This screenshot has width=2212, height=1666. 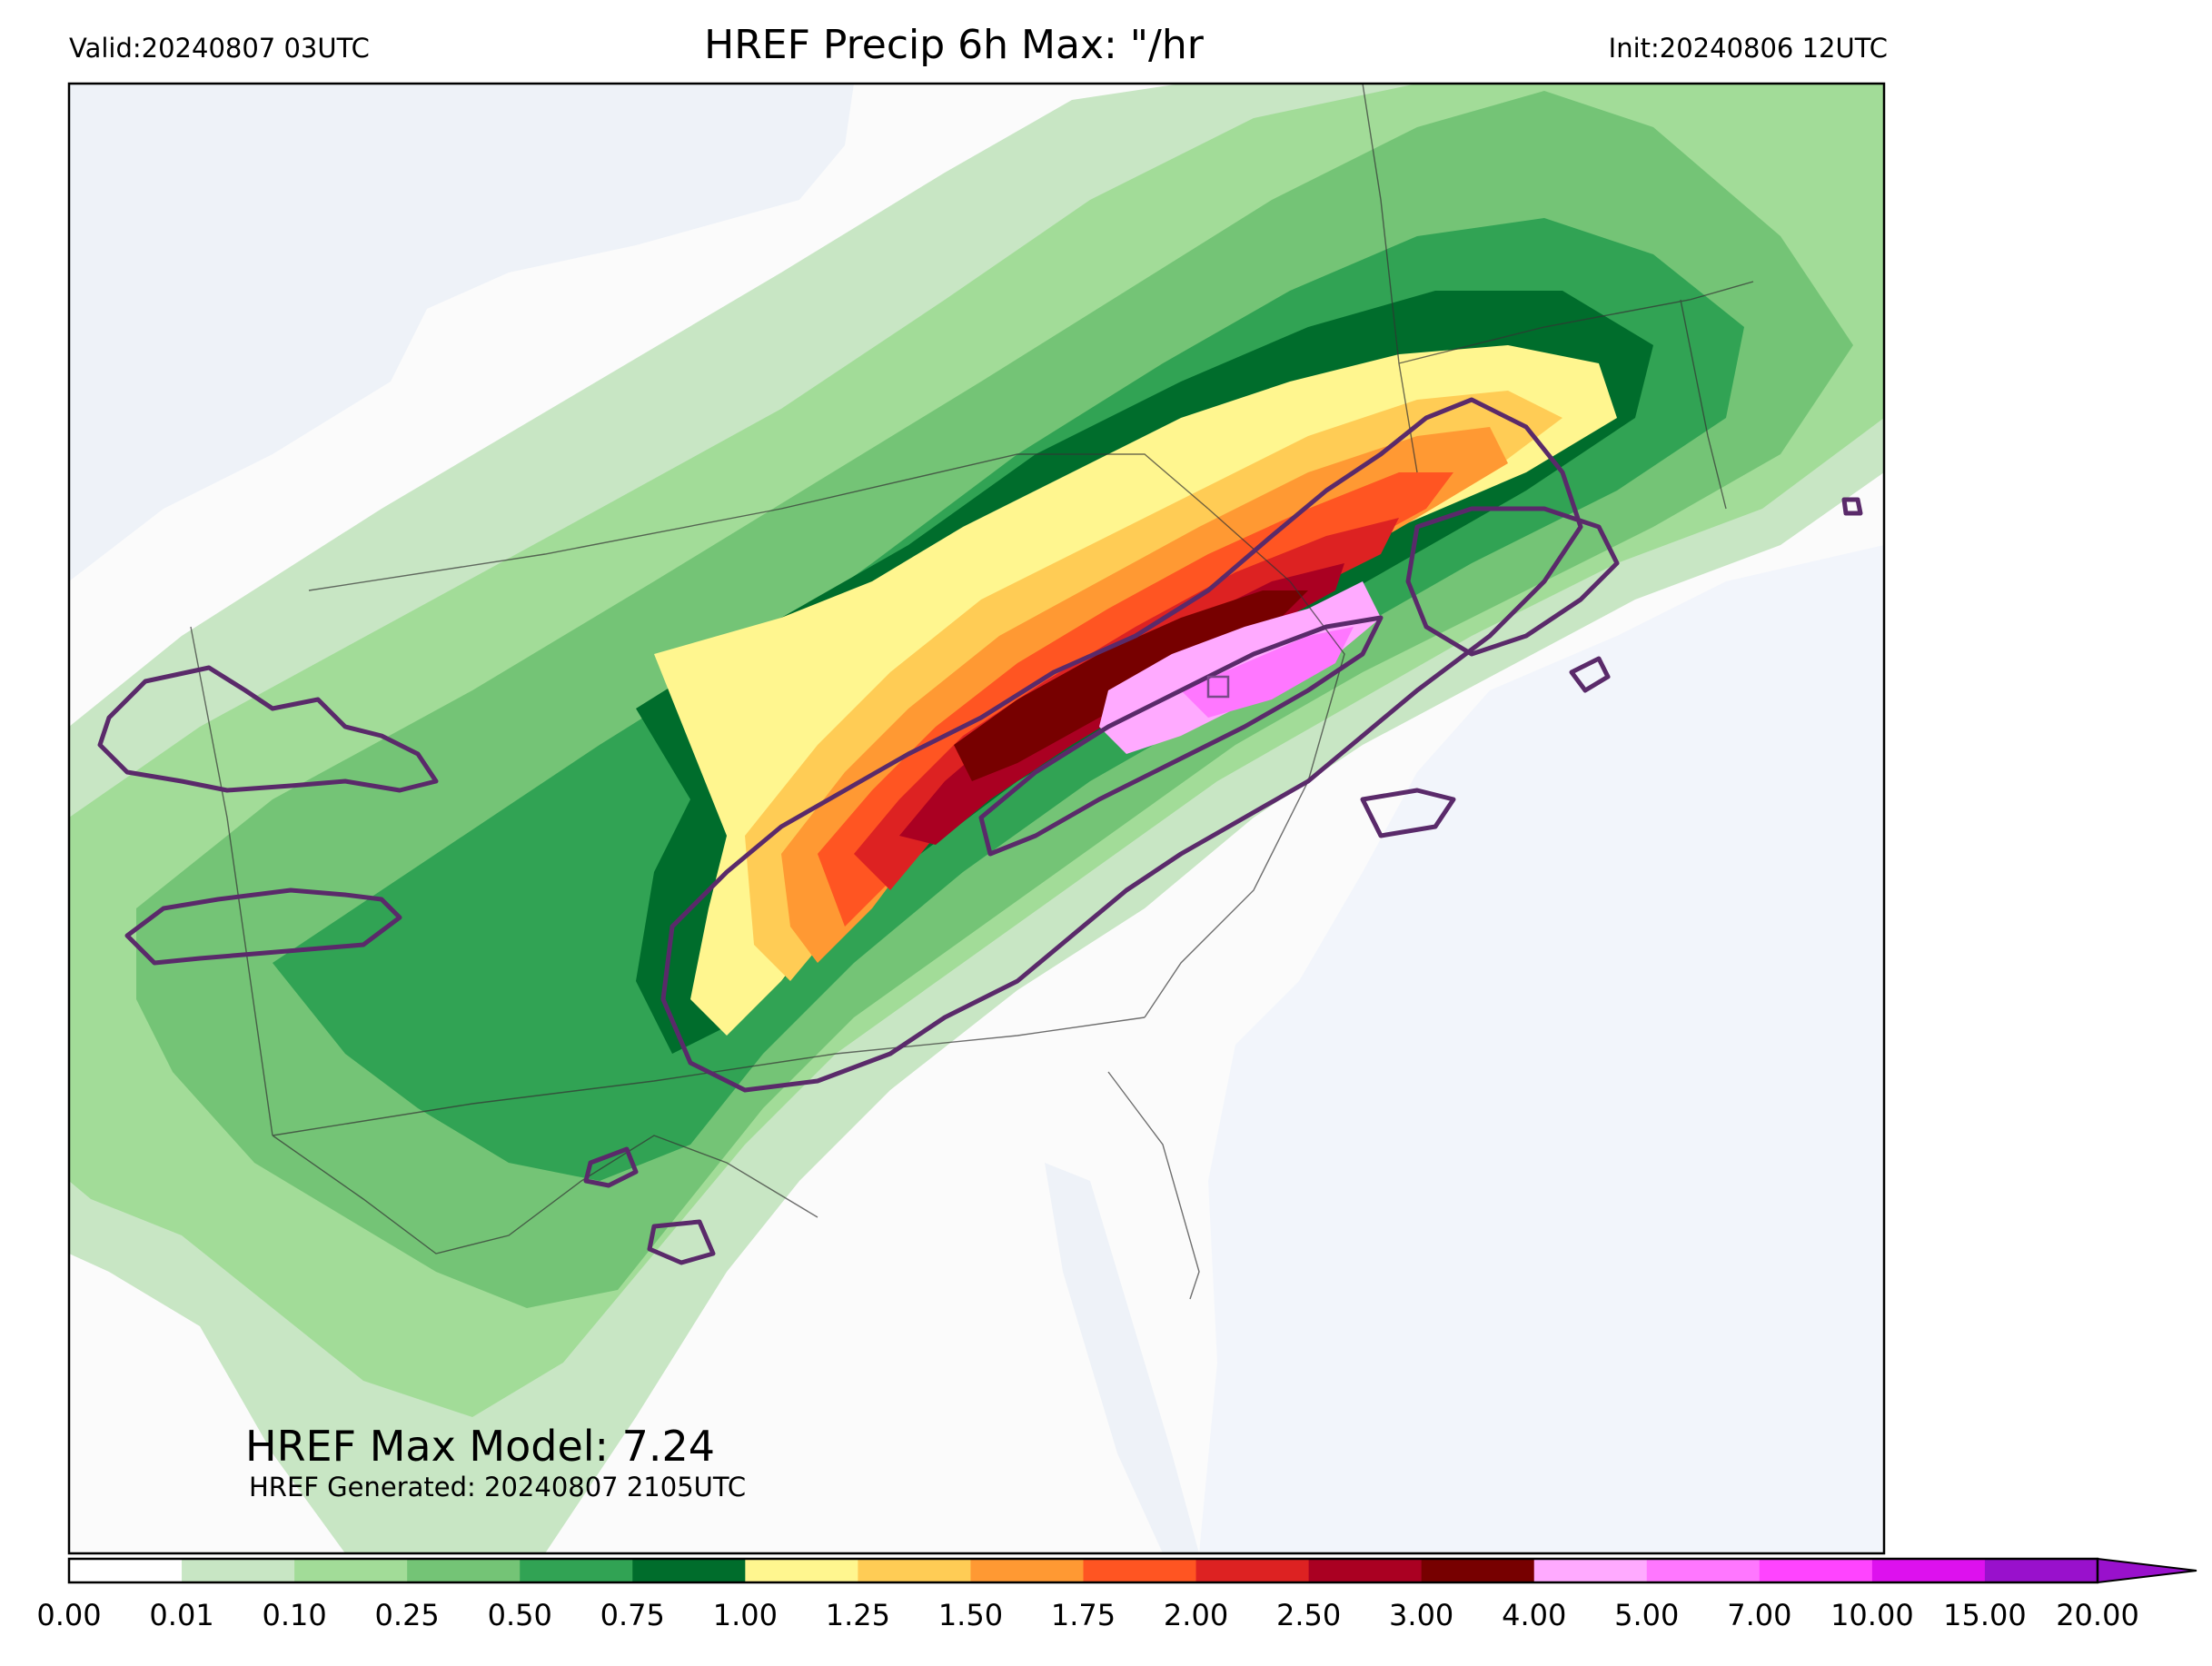 I want to click on colorbar-tick-label: 5.00, so click(x=1647, y=1615).